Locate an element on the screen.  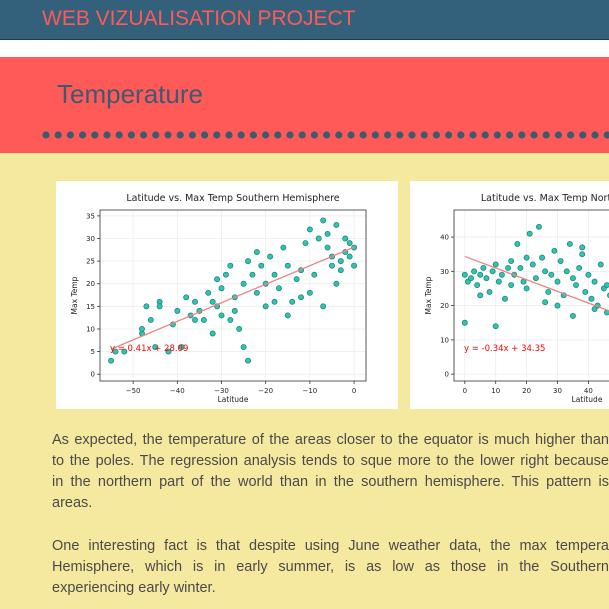
x-tick-label: −20 is located at coordinates (265, 391).